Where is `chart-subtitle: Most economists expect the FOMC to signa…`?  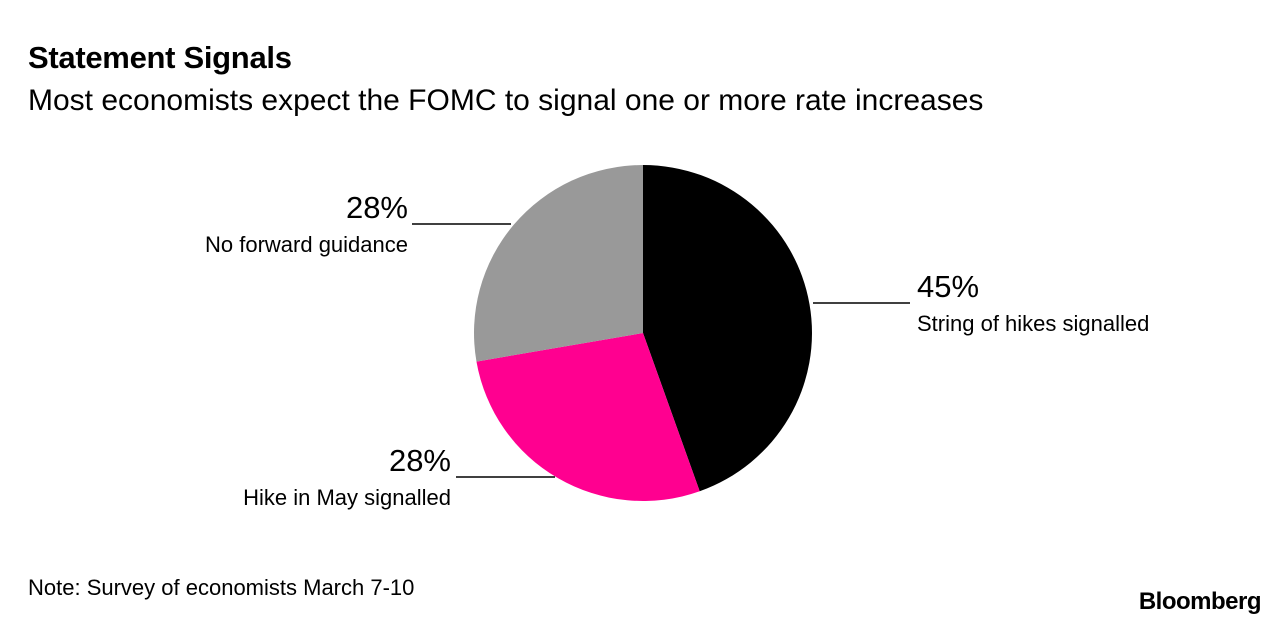
chart-subtitle: Most economists expect the FOMC to signa… is located at coordinates (506, 100).